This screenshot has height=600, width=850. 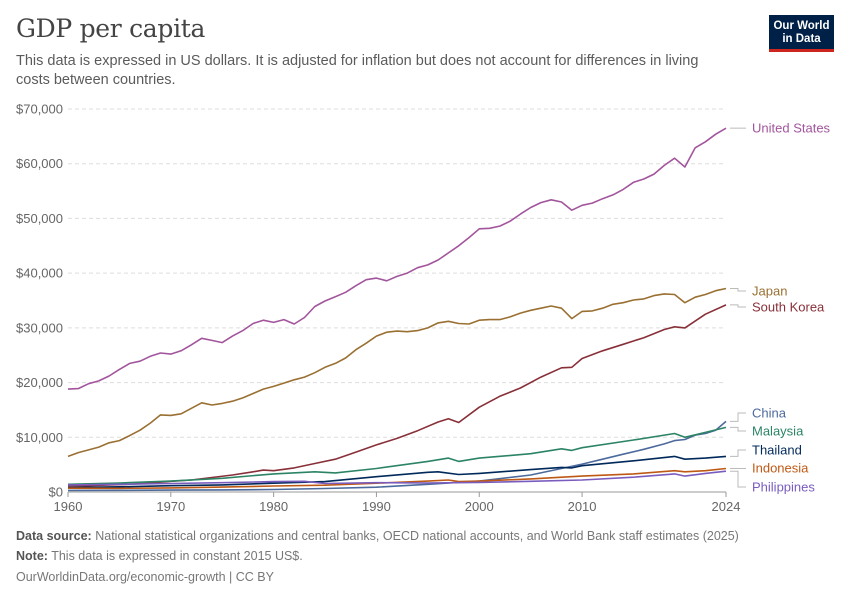 I want to click on legend-label: China, so click(x=769, y=413).